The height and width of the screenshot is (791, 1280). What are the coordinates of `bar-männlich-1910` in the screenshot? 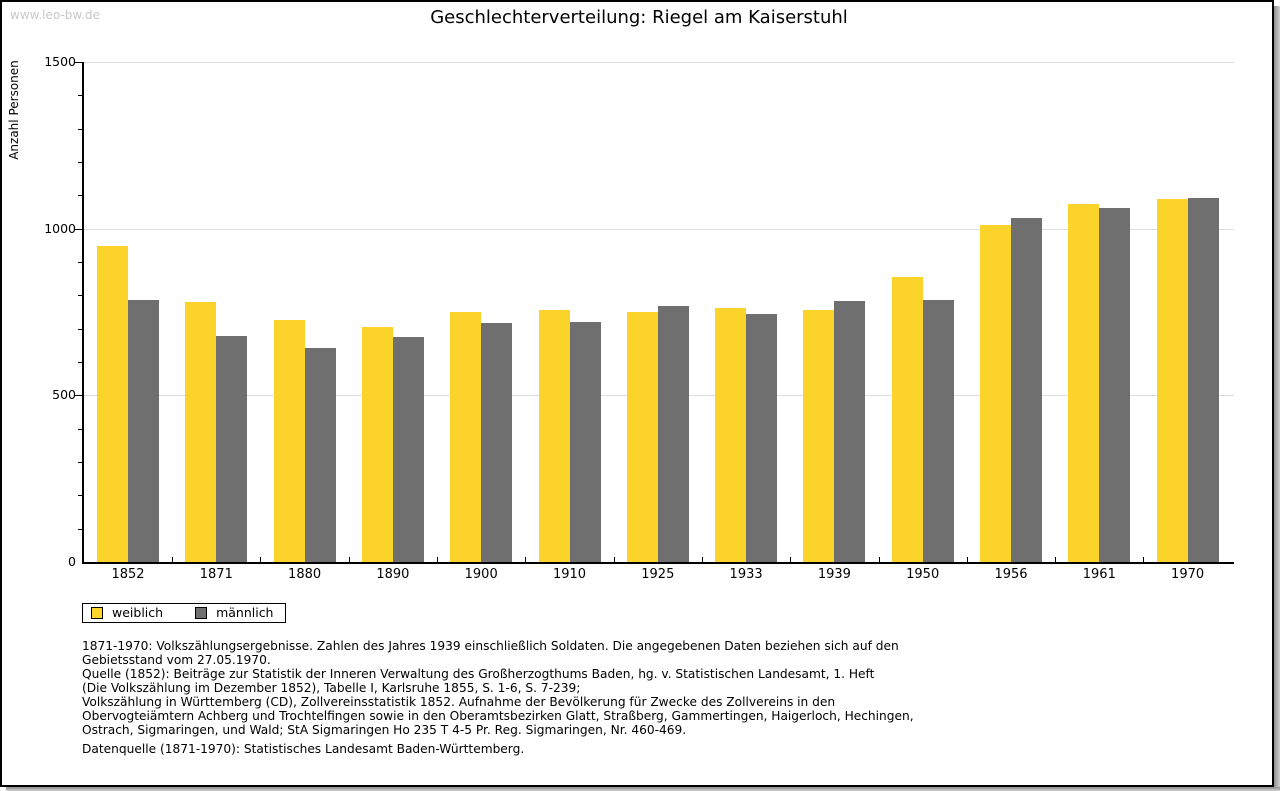 It's located at (585, 441).